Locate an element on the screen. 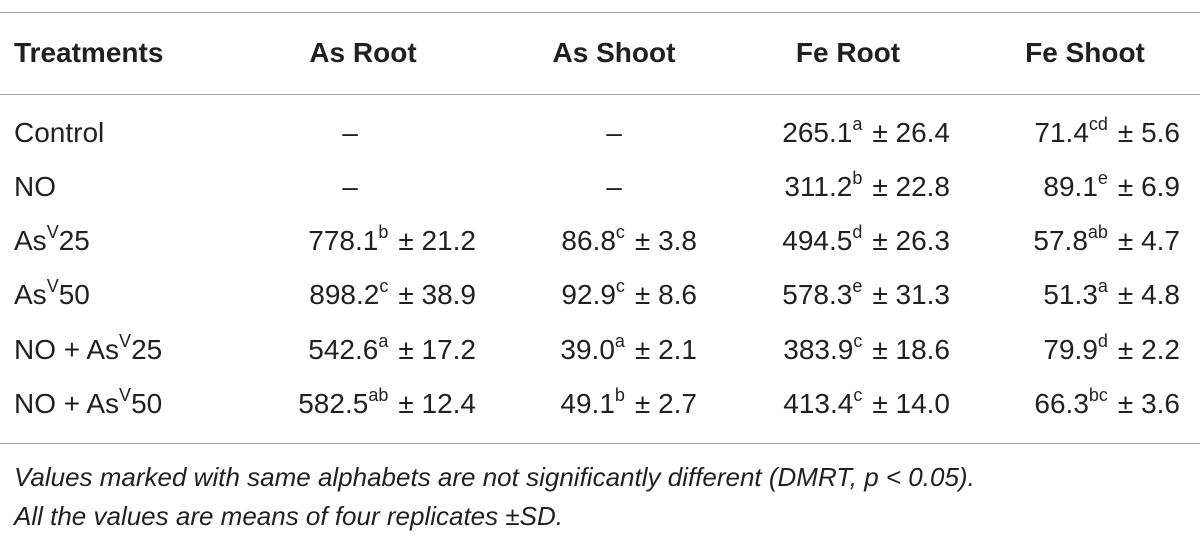  sd: ± 17.2 is located at coordinates (437, 349).